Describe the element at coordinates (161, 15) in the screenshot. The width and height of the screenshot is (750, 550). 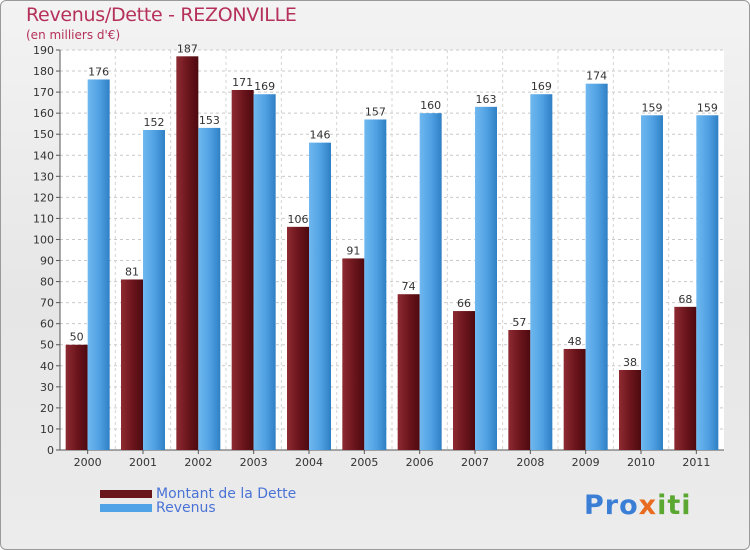
I see `chart-title: Revenus/Dette - REZONVILLE` at that location.